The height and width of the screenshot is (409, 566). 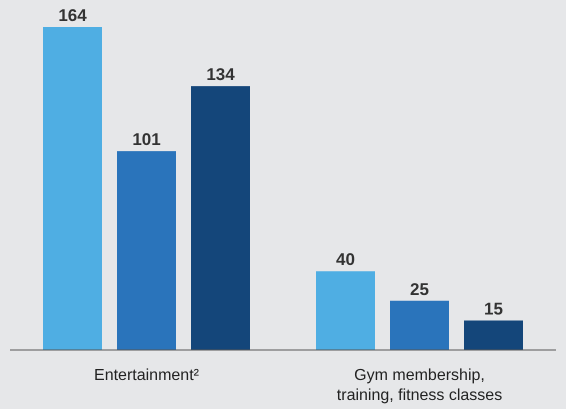 What do you see at coordinates (146, 140) in the screenshot?
I see `data-label: 101` at bounding box center [146, 140].